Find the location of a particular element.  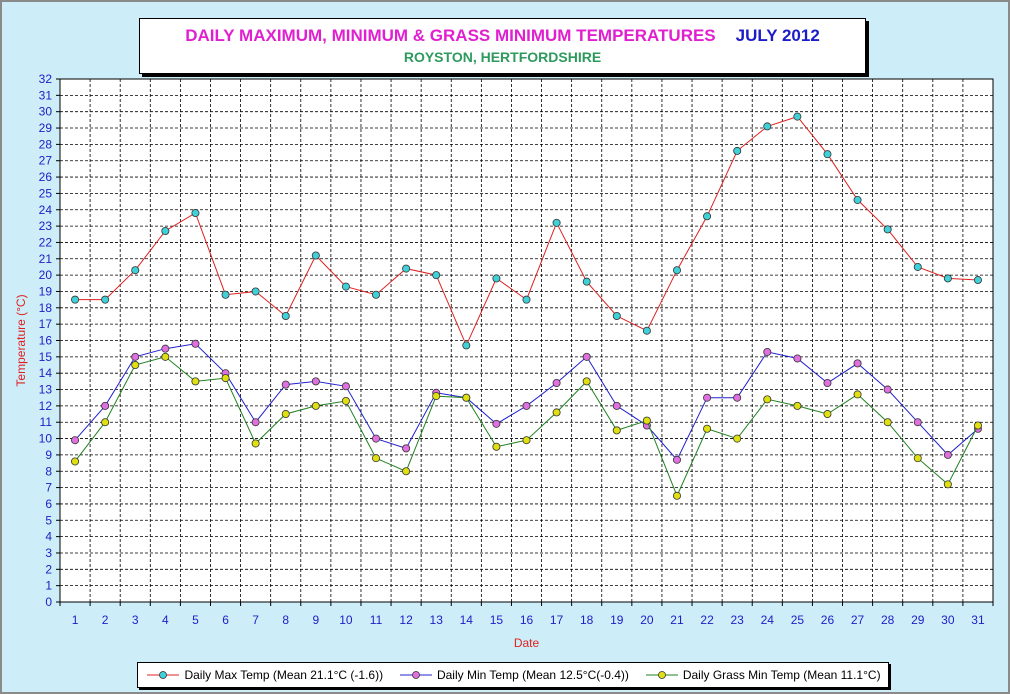

x-tick-label: 21 is located at coordinates (677, 620).